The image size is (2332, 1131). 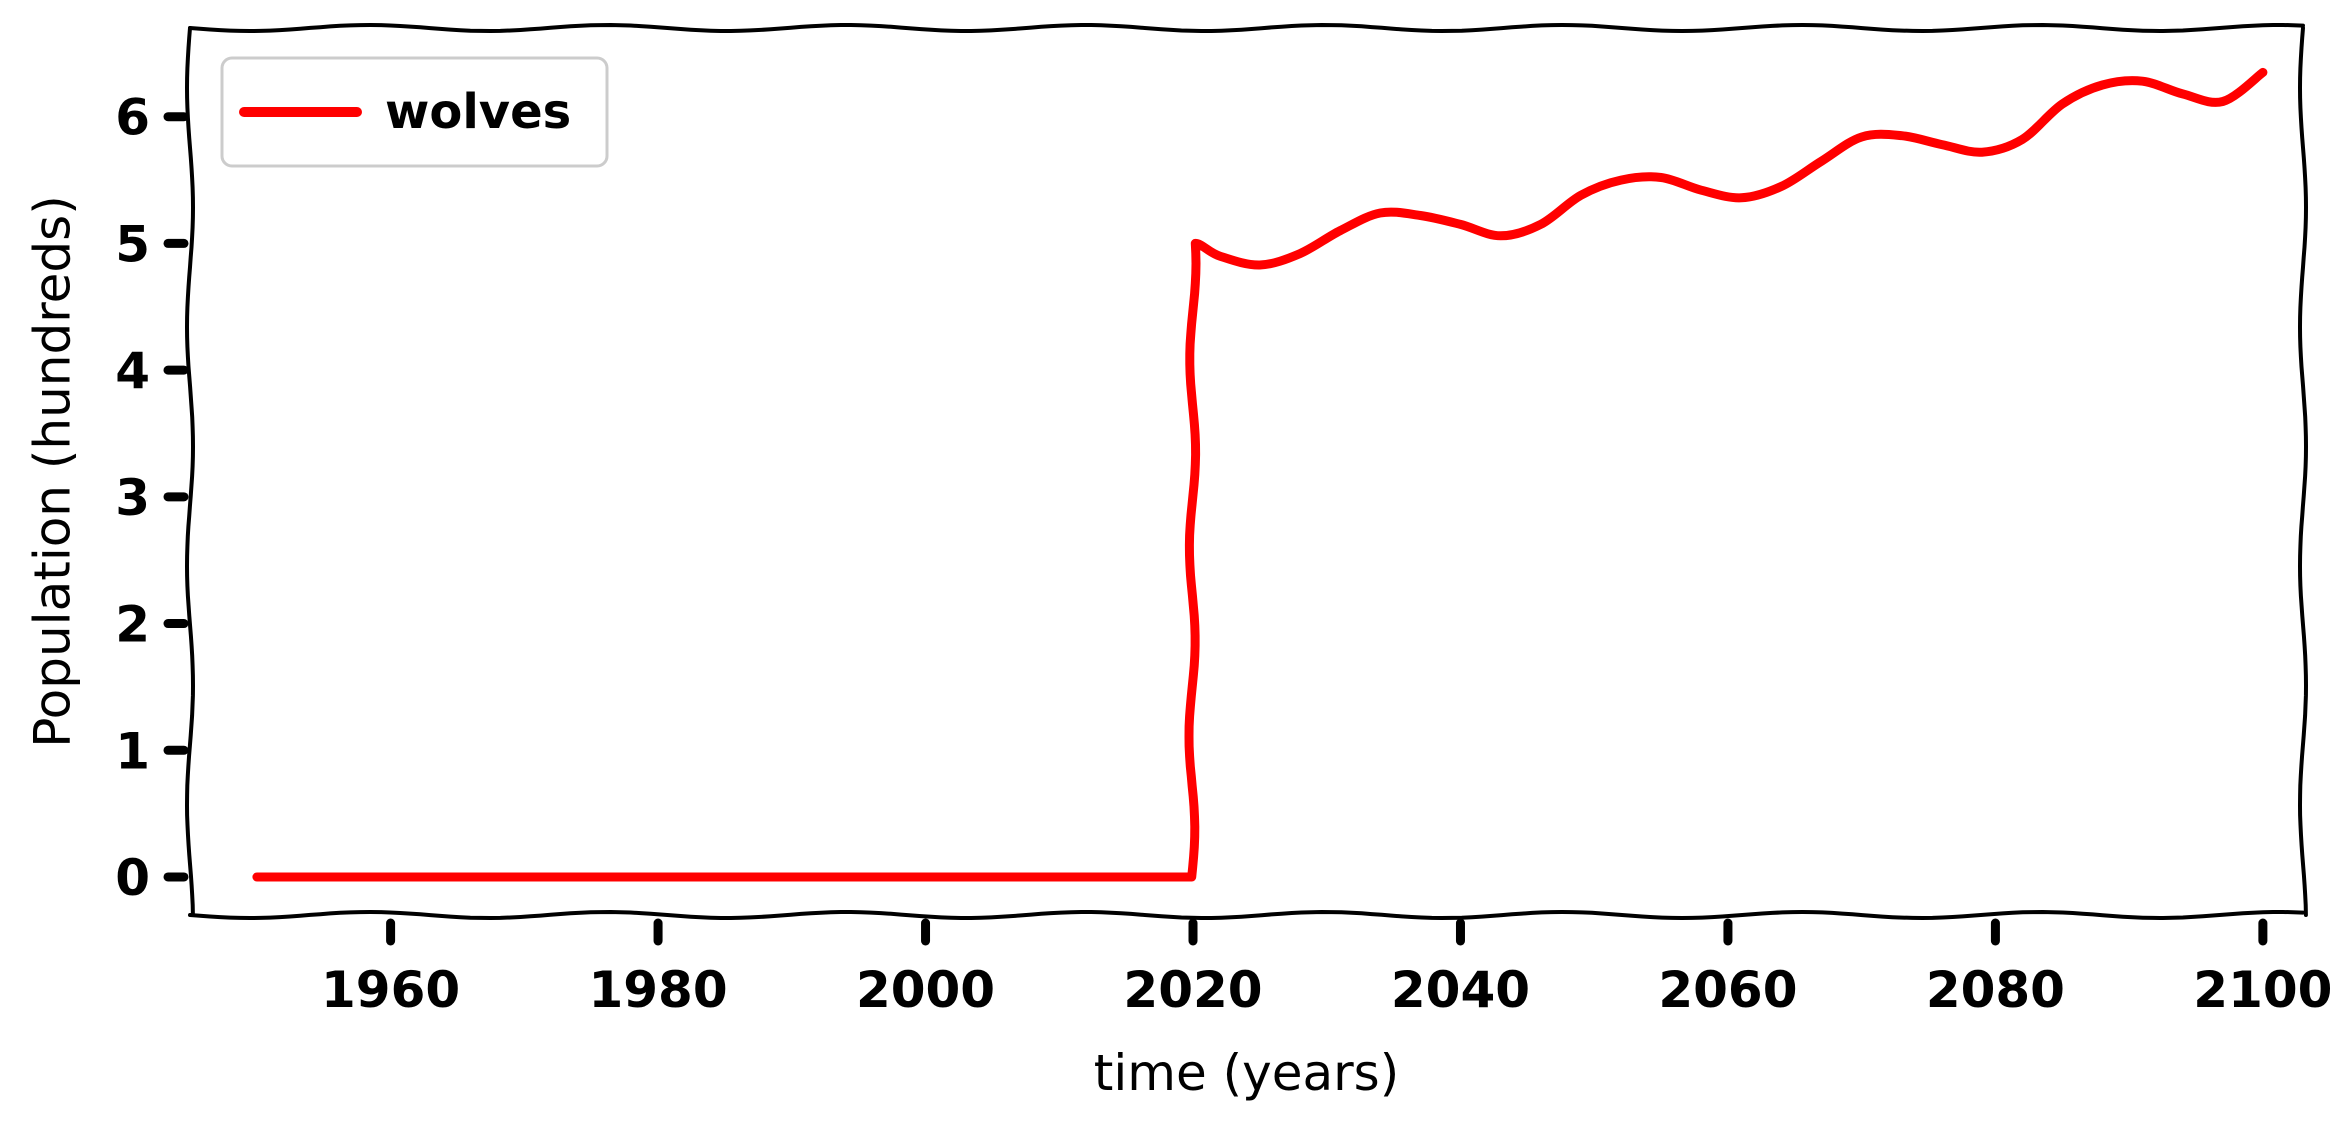 I want to click on y-tick-label: 4, so click(x=132, y=371).